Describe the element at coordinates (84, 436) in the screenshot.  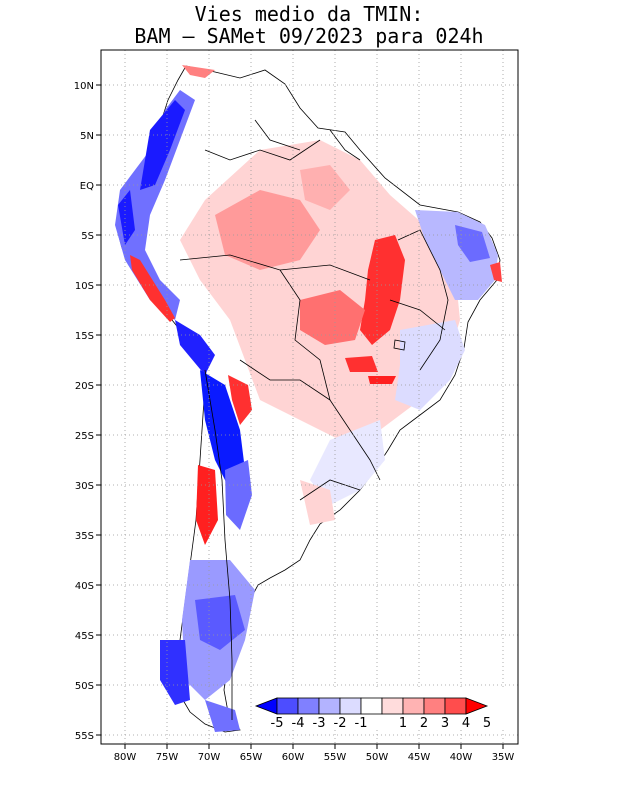
I see `lat-label: 25S` at that location.